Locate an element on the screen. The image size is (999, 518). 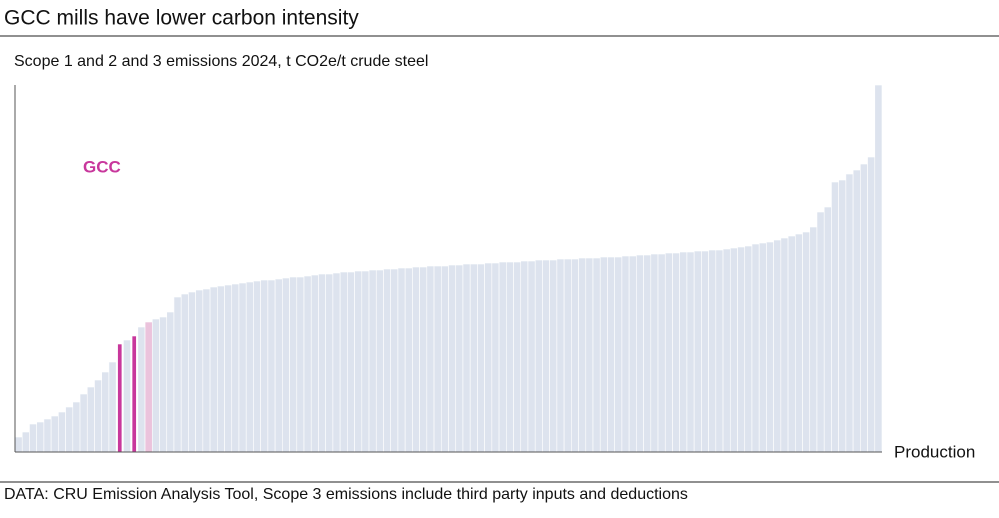
chart-title: GCC mills have lower carbon intensity is located at coordinates (181, 18).